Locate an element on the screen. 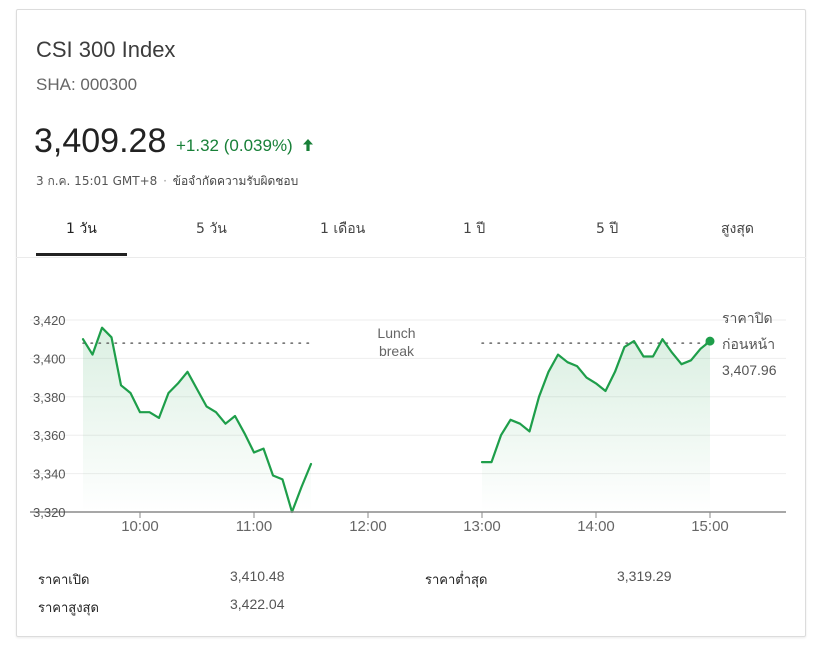 This screenshot has width=818, height=650. open-label: ราคาเปิด is located at coordinates (64, 580).